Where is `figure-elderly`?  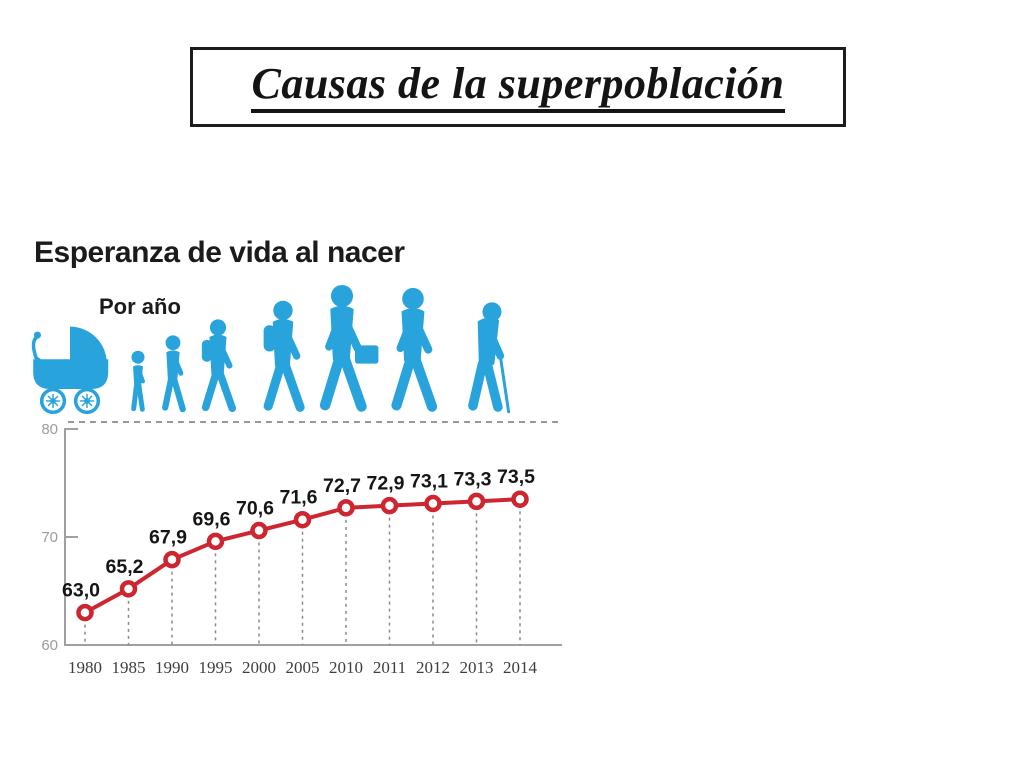 figure-elderly is located at coordinates (489, 358).